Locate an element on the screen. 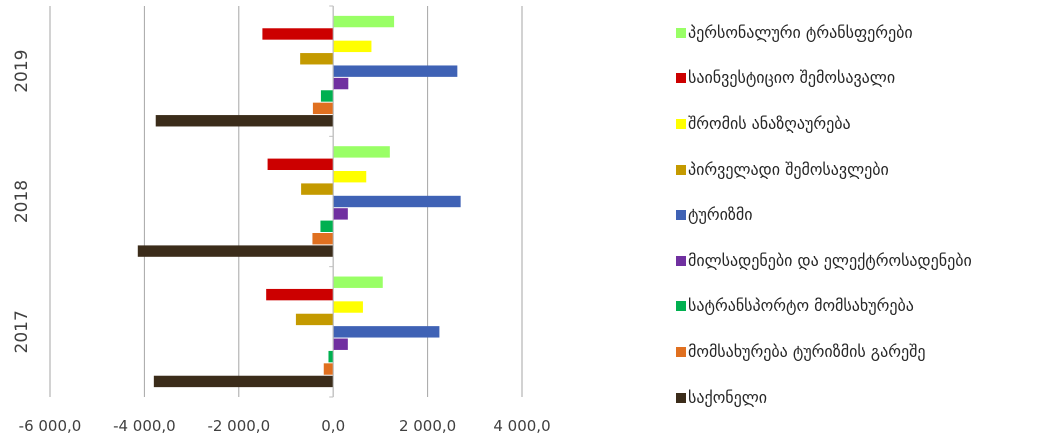  legend-label: მილსადენები და ელექტროსადენები is located at coordinates (830, 260).